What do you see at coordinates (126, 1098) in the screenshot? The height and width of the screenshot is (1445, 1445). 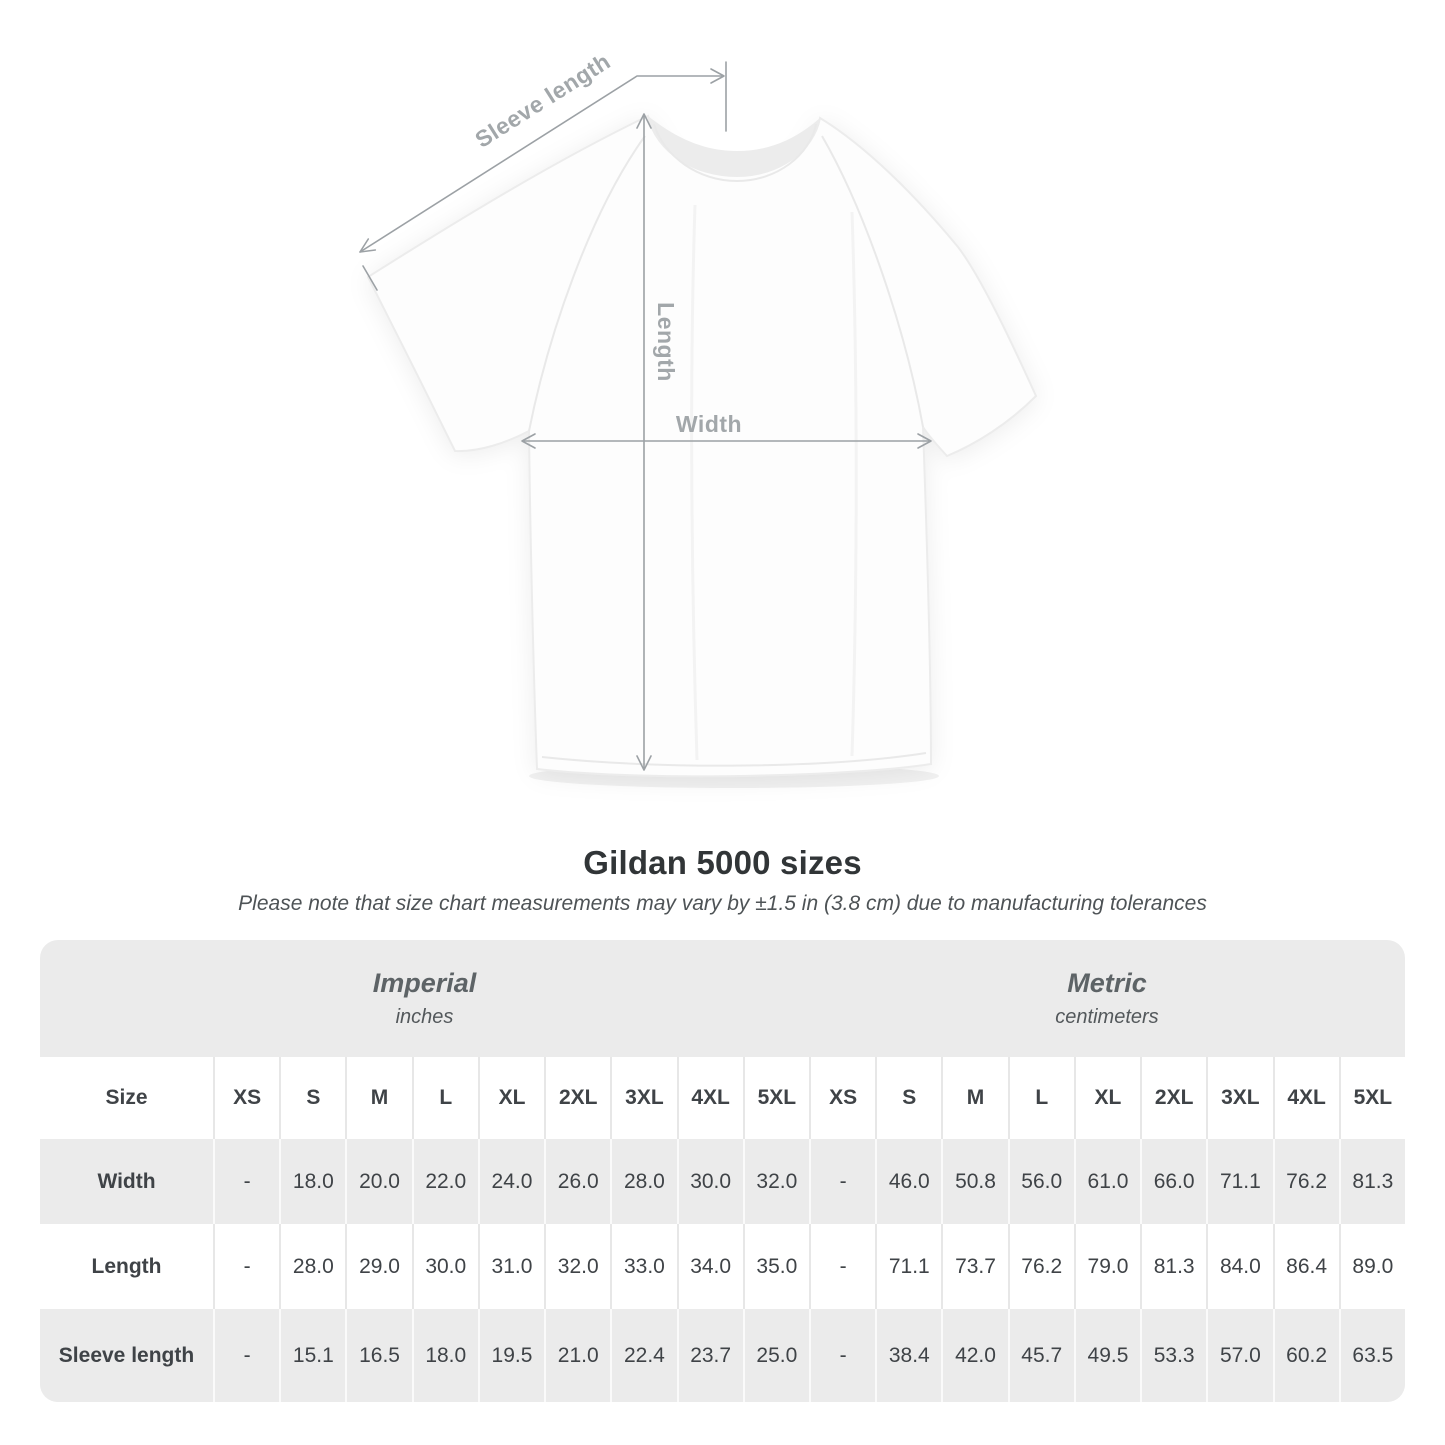 I see `row-header-size: Size` at bounding box center [126, 1098].